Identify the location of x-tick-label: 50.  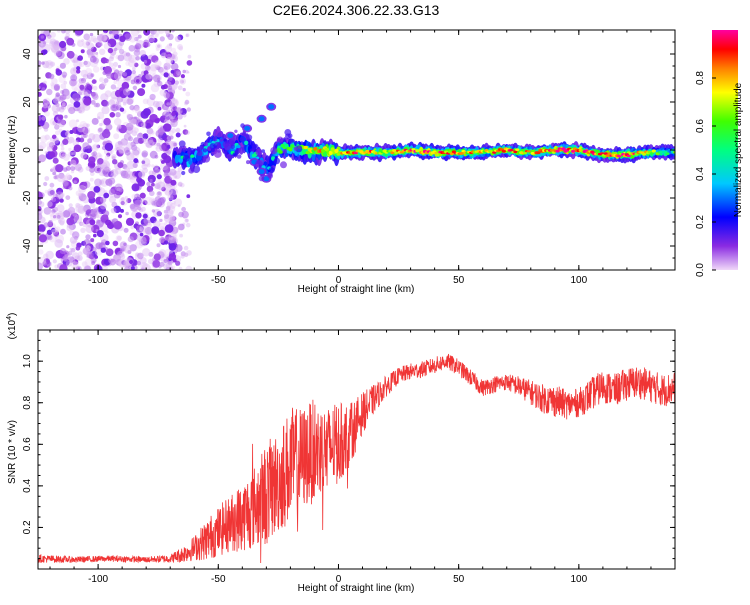
(459, 579).